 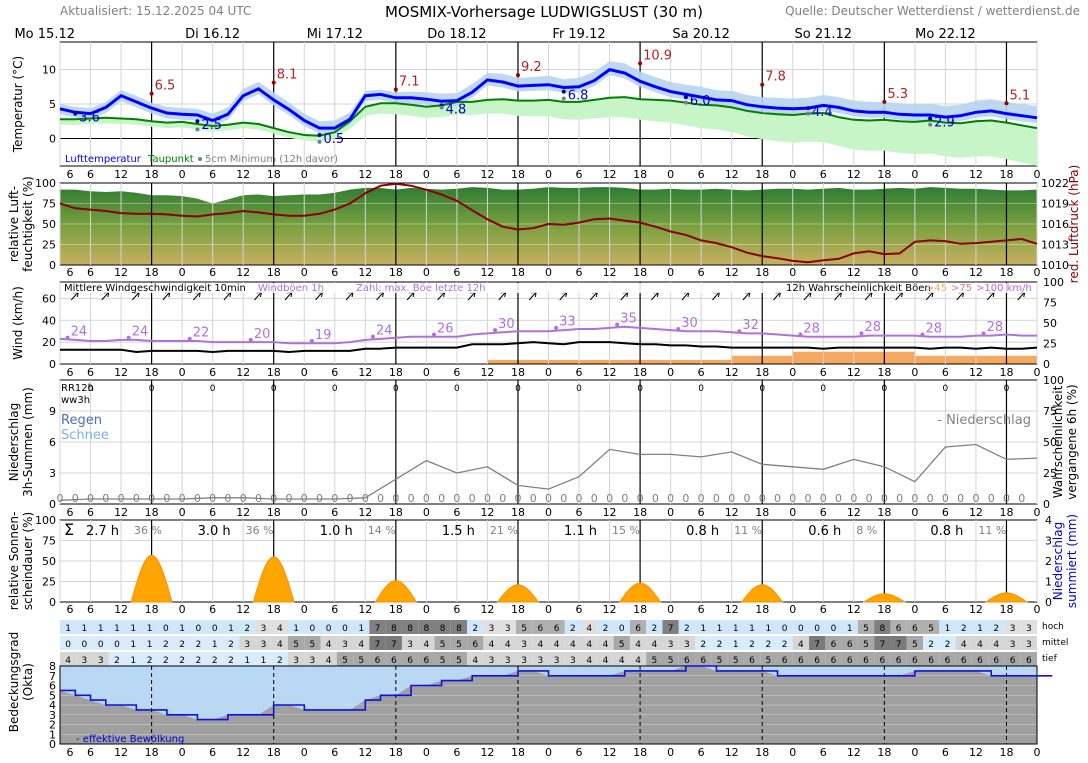 What do you see at coordinates (556, 693) in the screenshot?
I see `effective-cloud-line` at bounding box center [556, 693].